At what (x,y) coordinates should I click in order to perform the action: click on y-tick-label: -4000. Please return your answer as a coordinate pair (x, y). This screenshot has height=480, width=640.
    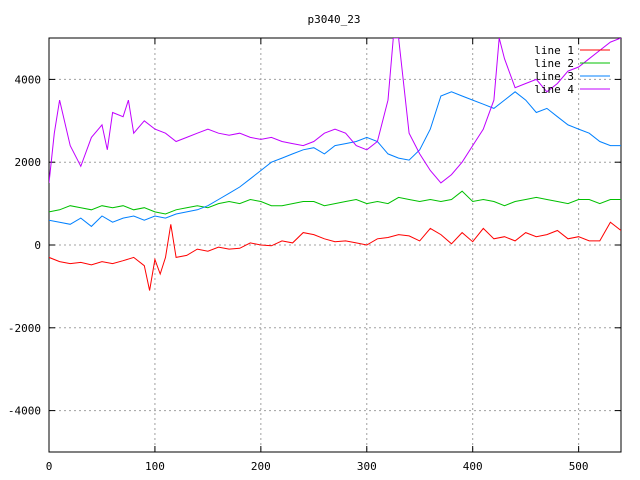
    Looking at the image, I should click on (24, 411).